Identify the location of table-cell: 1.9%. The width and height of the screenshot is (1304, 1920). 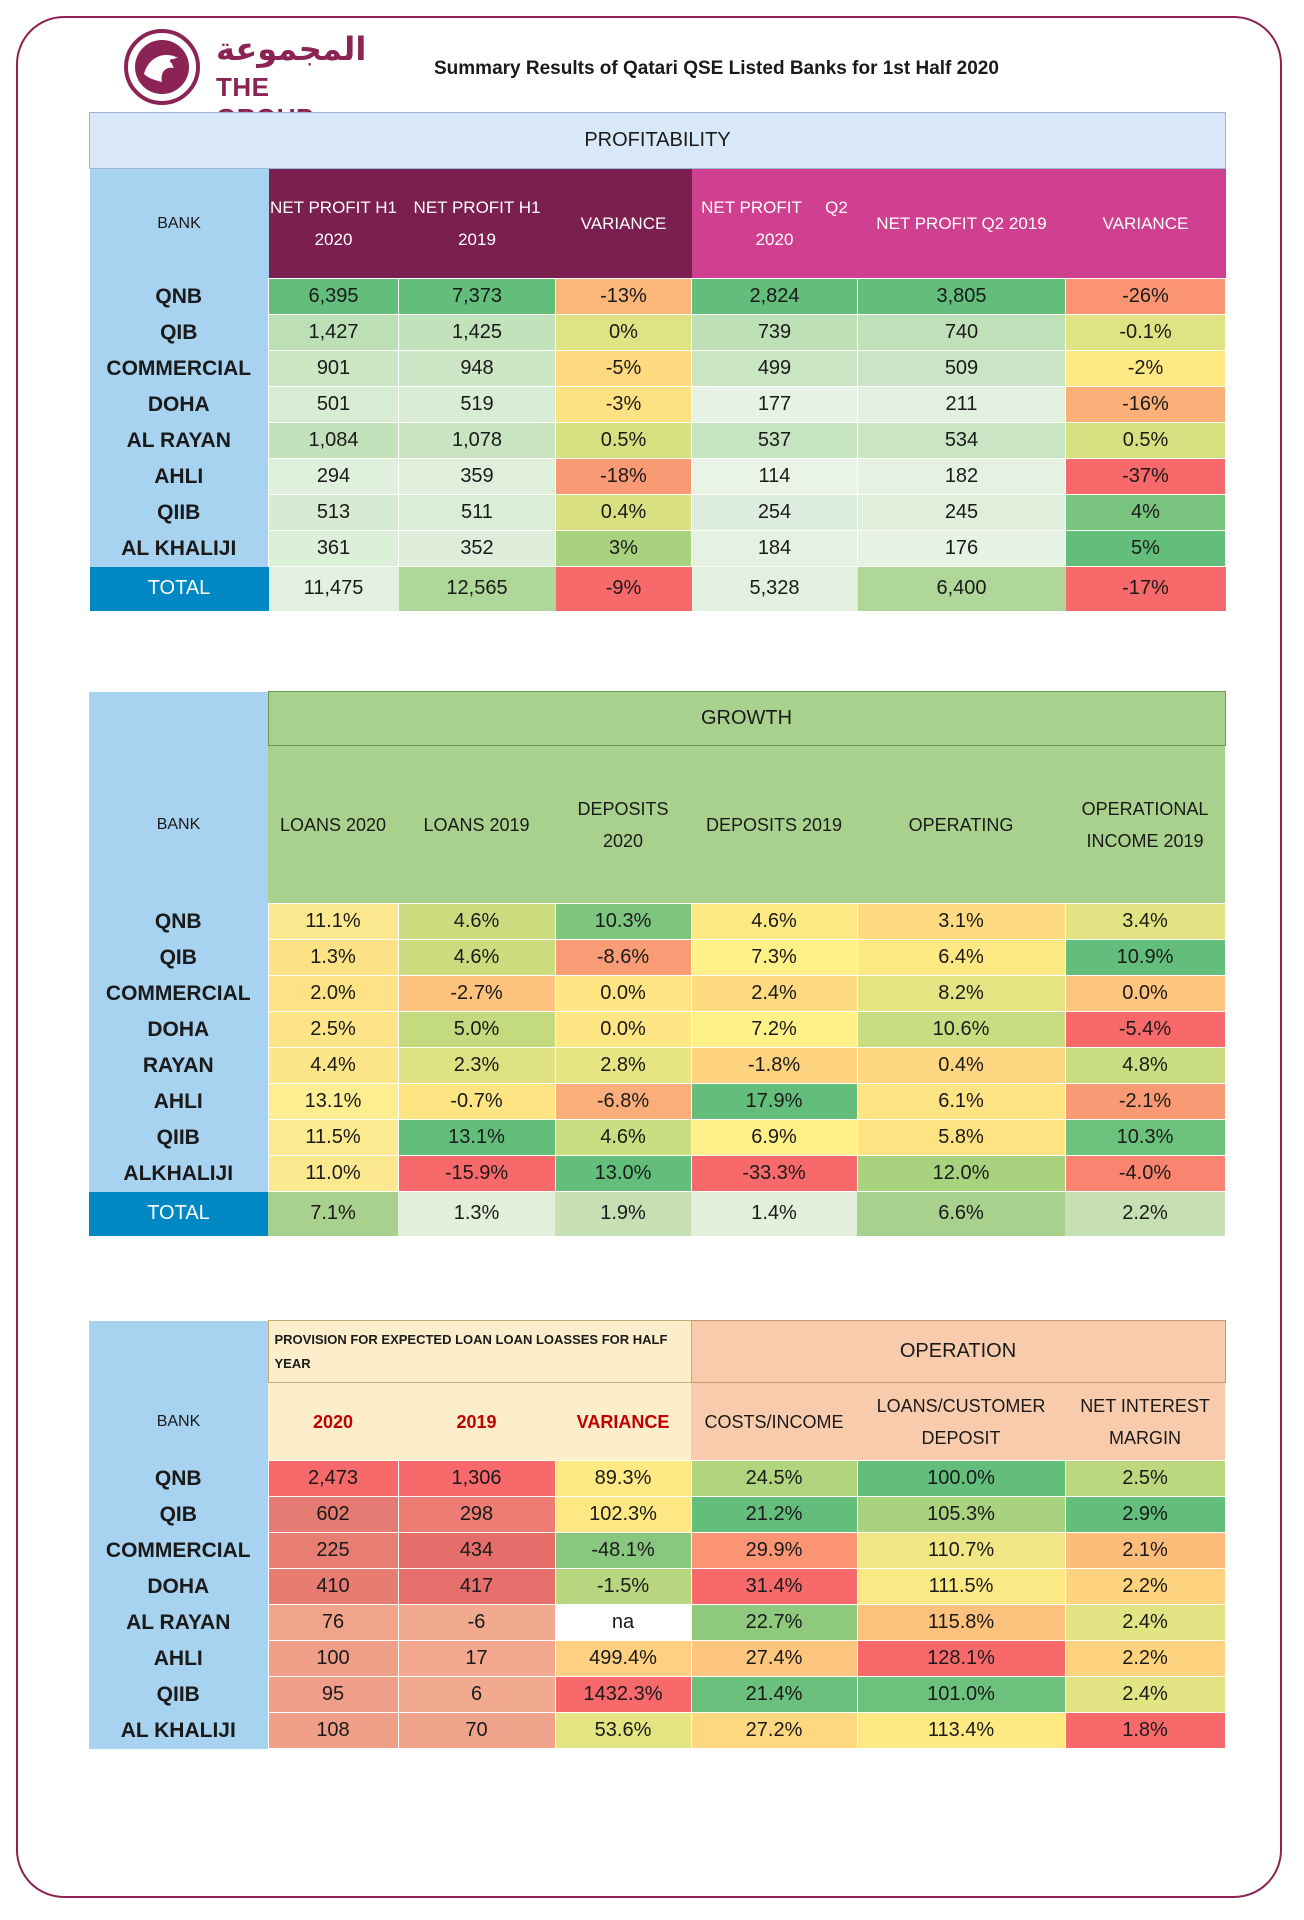
(623, 1213).